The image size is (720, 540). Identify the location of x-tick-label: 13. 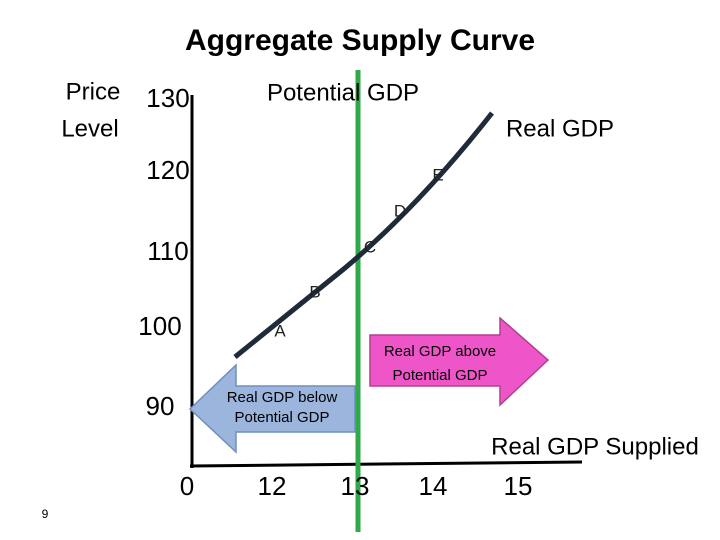
(355, 486).